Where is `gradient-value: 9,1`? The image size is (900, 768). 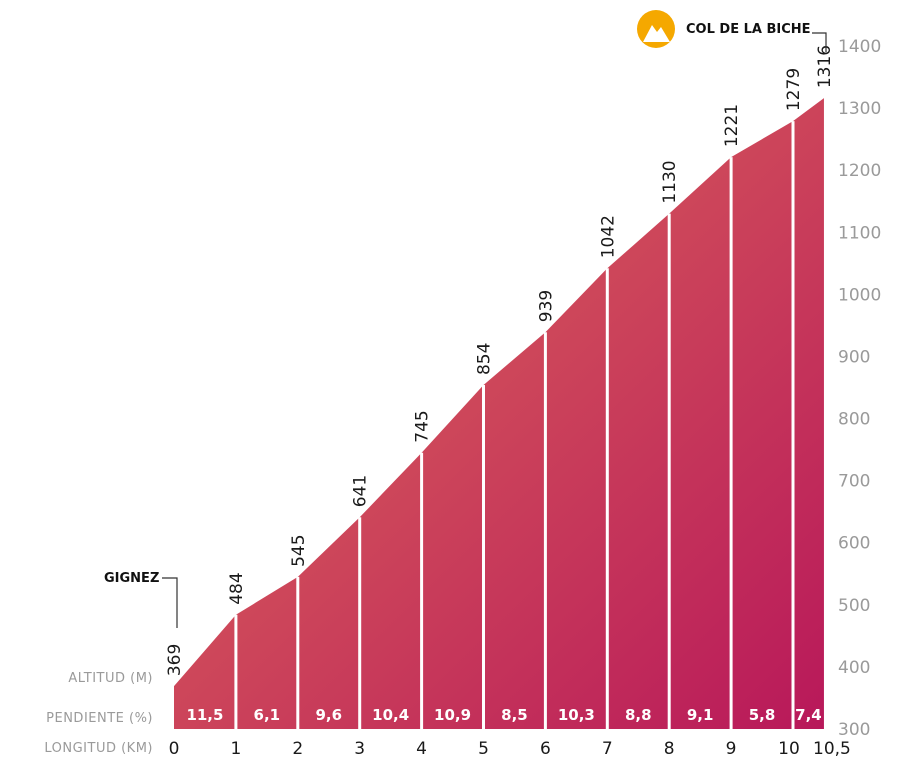 gradient-value: 9,1 is located at coordinates (700, 715).